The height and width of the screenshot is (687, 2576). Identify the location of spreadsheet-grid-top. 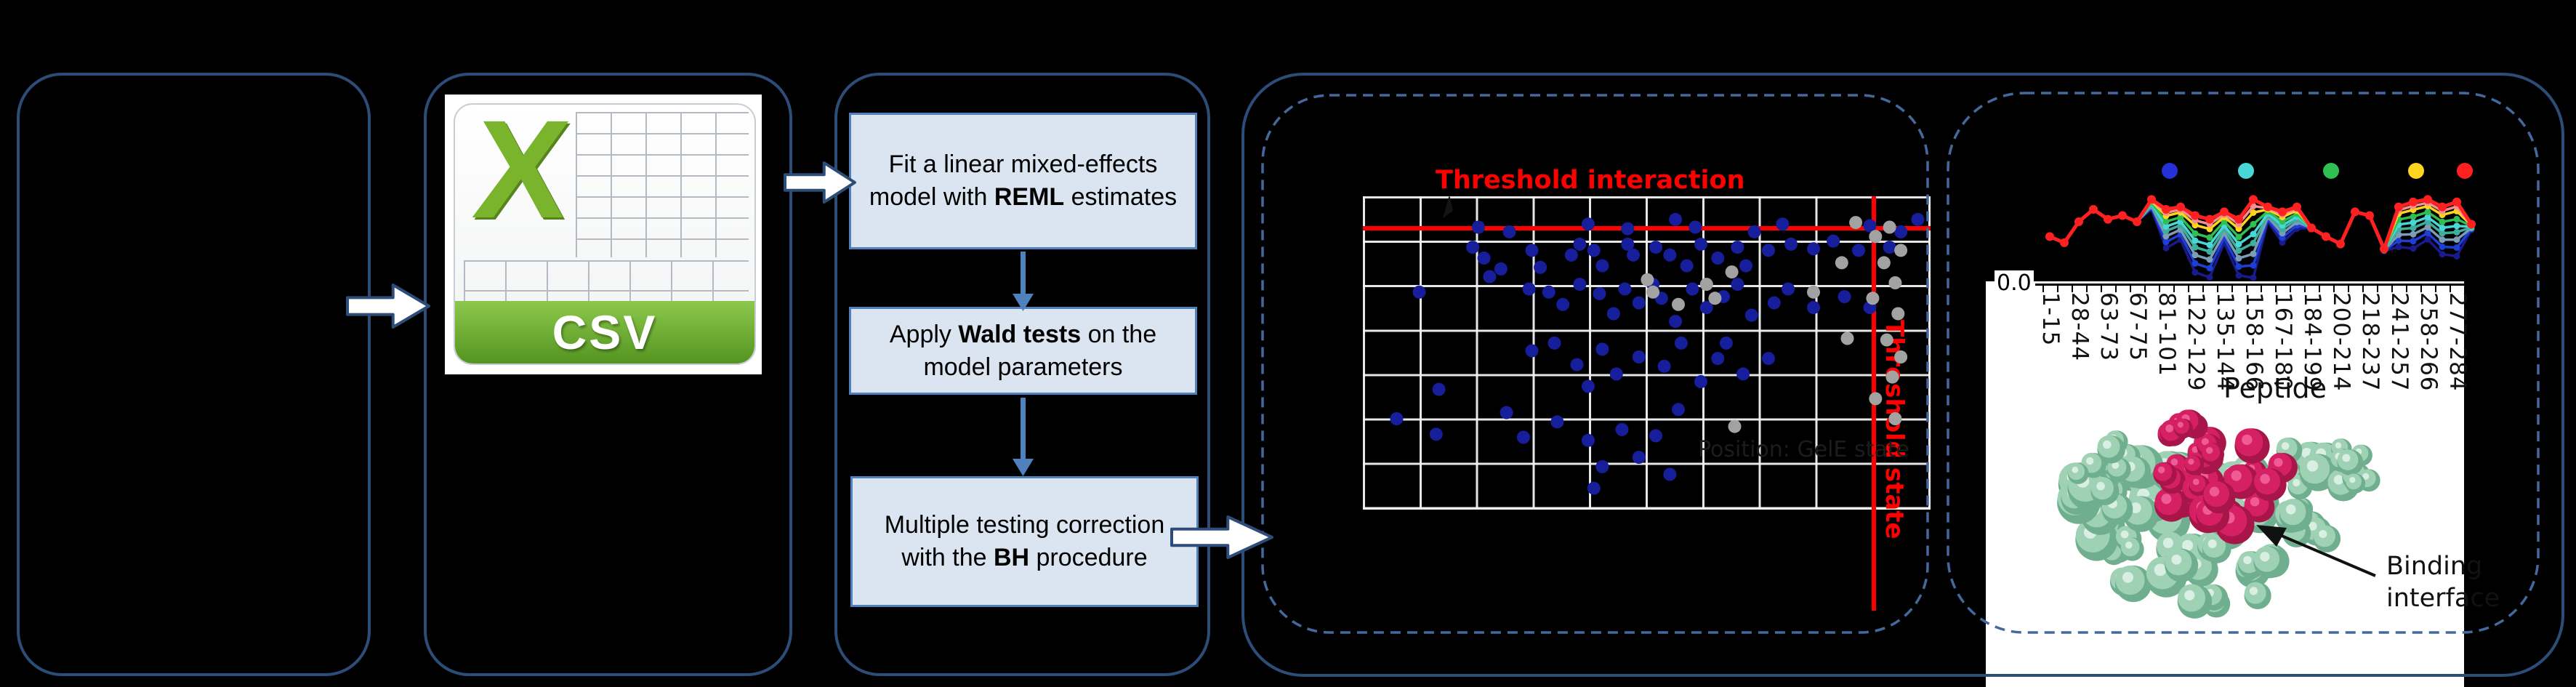
(662, 184).